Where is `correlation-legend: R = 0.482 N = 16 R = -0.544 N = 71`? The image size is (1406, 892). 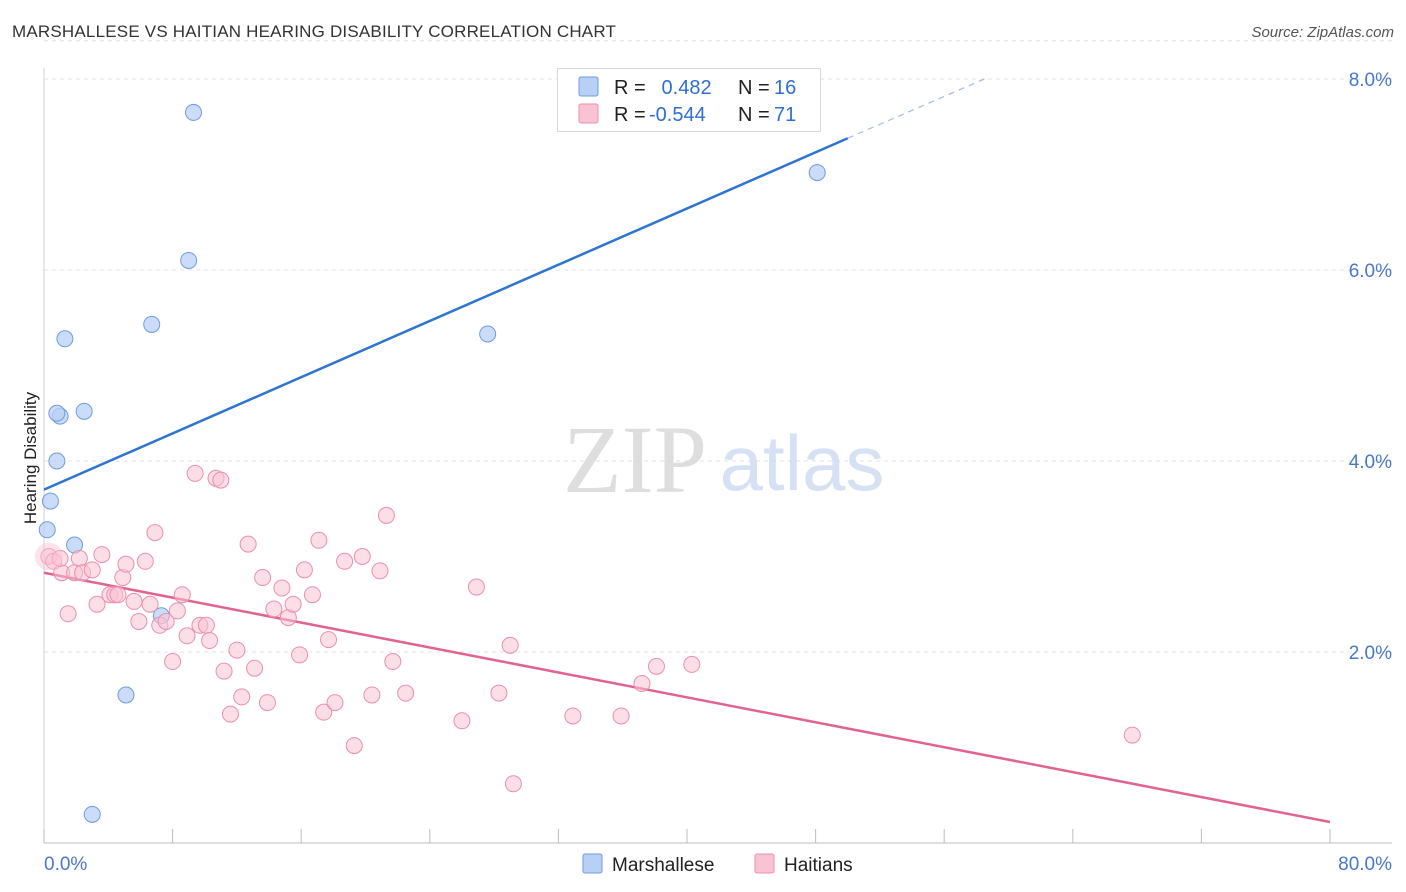
correlation-legend: R = 0.482 N = 16 R = -0.544 N = 71 is located at coordinates (689, 100).